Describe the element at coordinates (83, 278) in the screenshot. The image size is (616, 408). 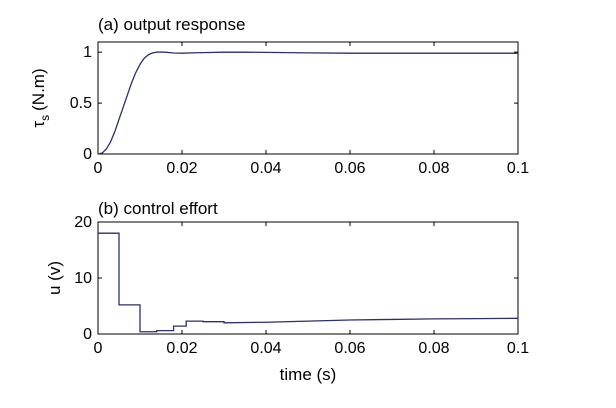
I see `y-tick-label: 10` at that location.